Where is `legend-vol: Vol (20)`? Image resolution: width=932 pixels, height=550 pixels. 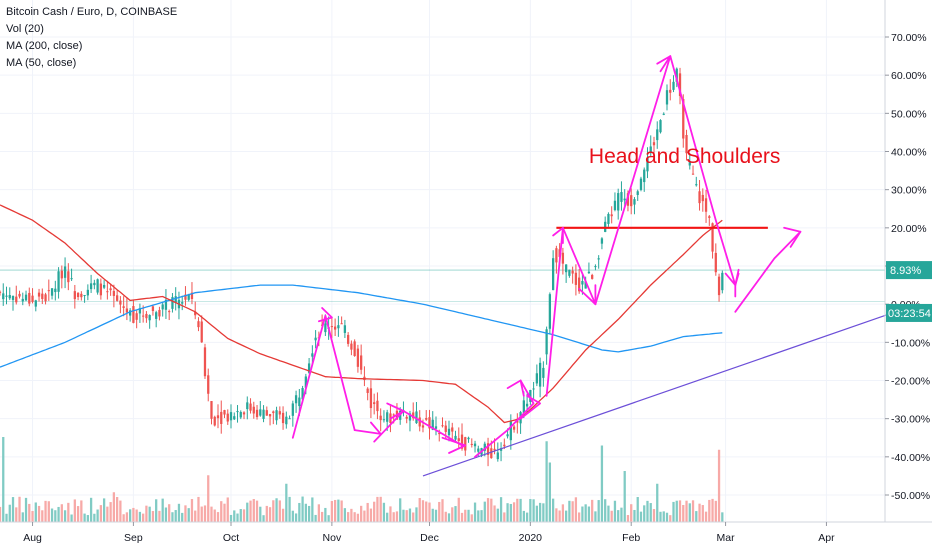 legend-vol: Vol (20) is located at coordinates (25, 29).